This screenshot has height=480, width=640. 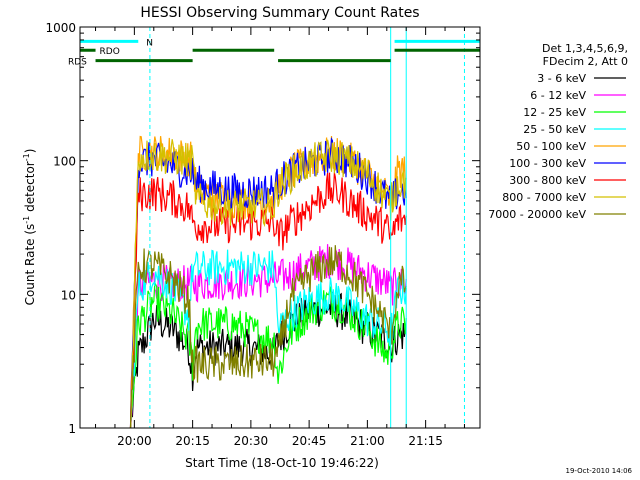 I want to click on legend-label-7: 300 - 800 keV, so click(x=547, y=180).